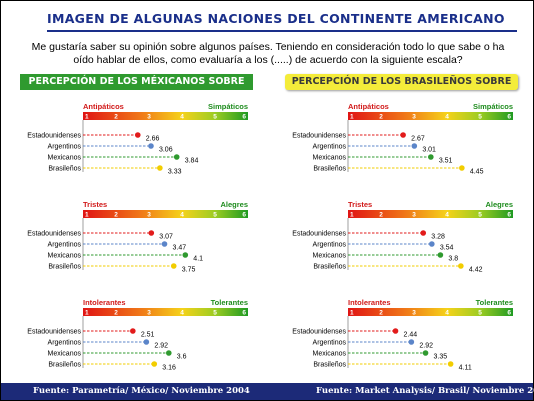  Describe the element at coordinates (175, 172) in the screenshot. I see `data-value-label: 3.33` at that location.